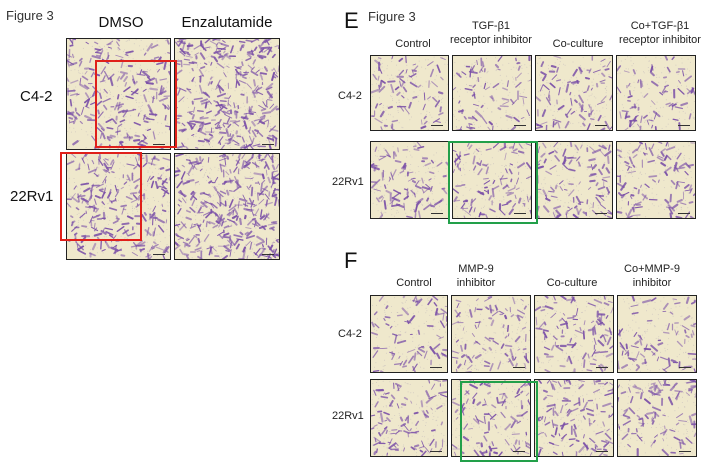 This screenshot has width=720, height=467. I want to click on micrograph-dmso-22rv1, so click(118, 206).